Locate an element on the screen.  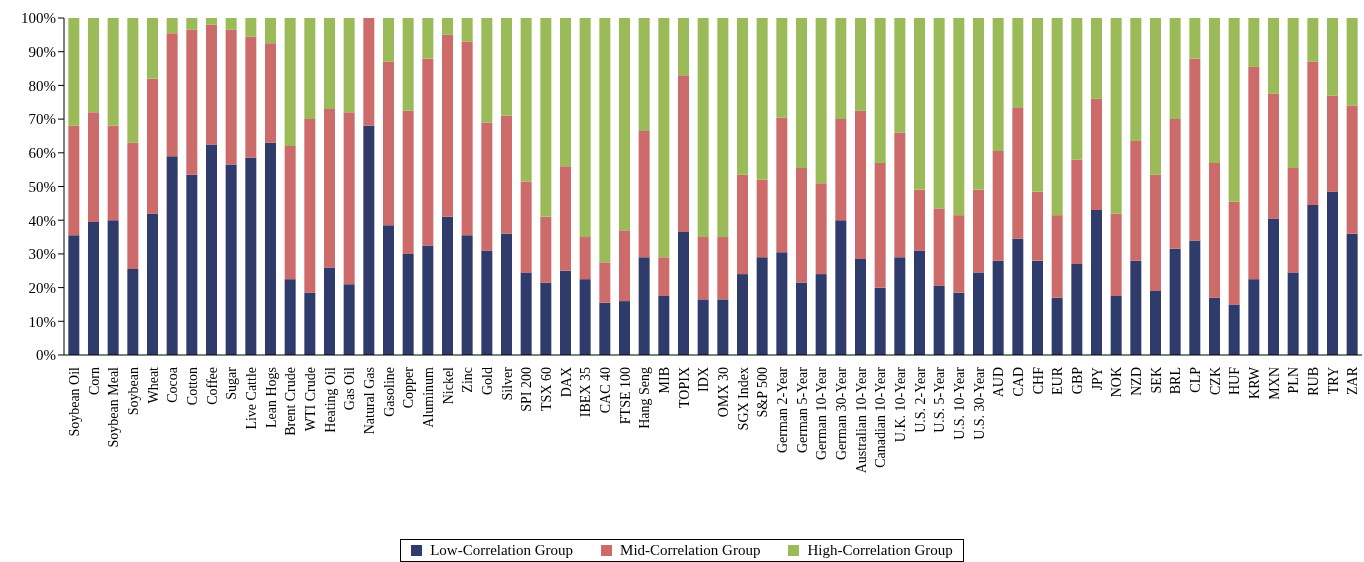
x-tick-label: Silver is located at coordinates (507, 383).